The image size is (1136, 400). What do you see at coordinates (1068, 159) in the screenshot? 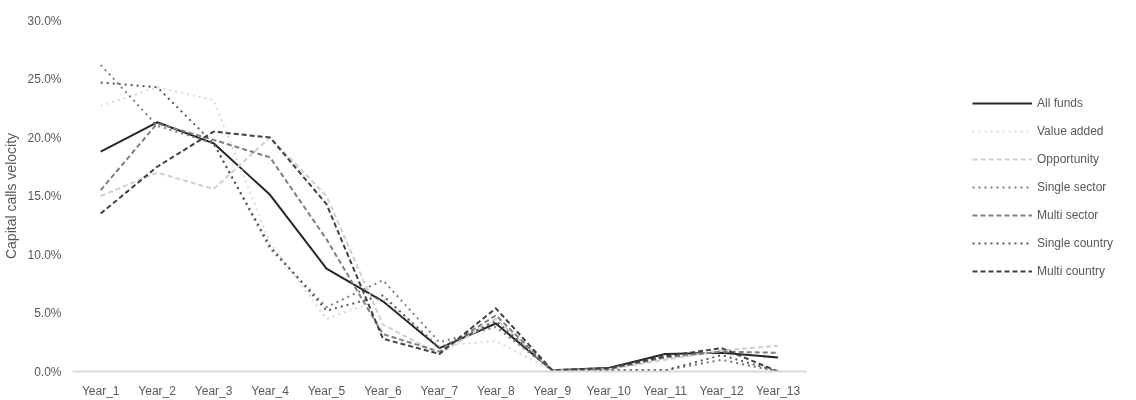
I see `legend-label: Opportunity` at bounding box center [1068, 159].